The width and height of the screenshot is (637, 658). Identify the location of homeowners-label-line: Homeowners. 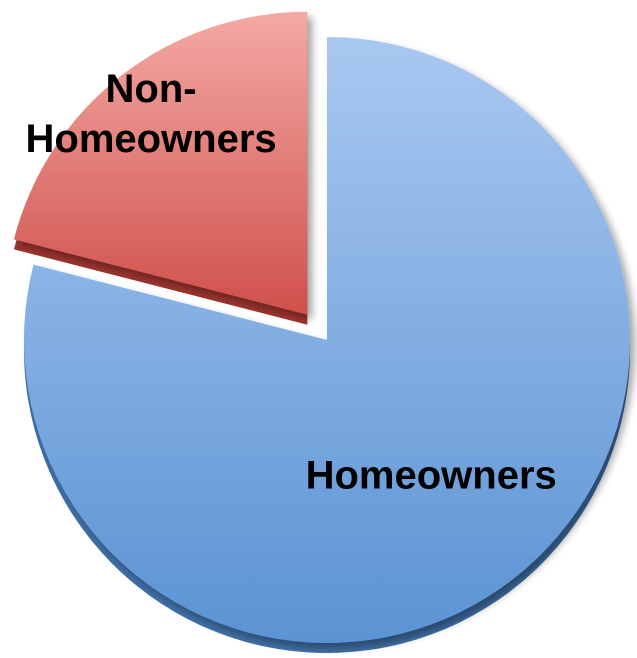
(431, 475).